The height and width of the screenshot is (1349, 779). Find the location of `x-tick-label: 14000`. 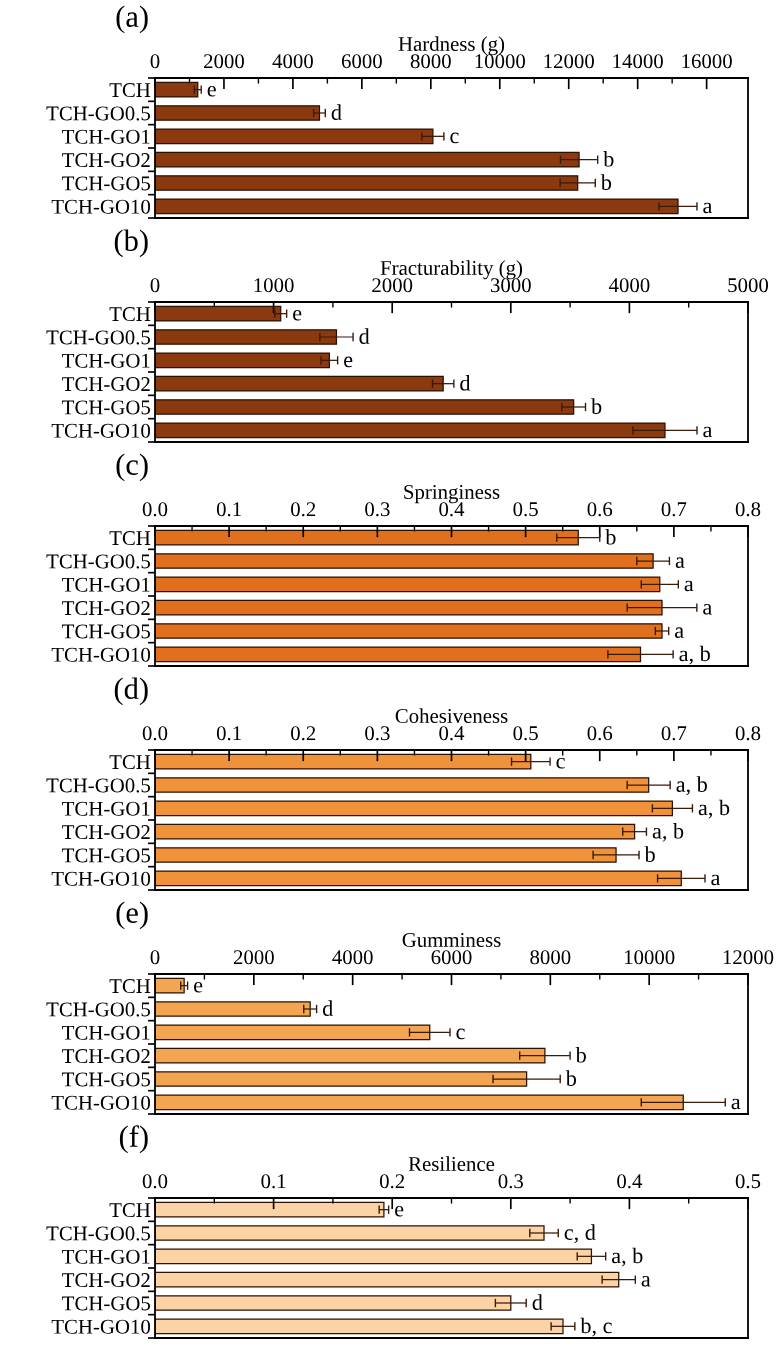

x-tick-label: 14000 is located at coordinates (638, 61).